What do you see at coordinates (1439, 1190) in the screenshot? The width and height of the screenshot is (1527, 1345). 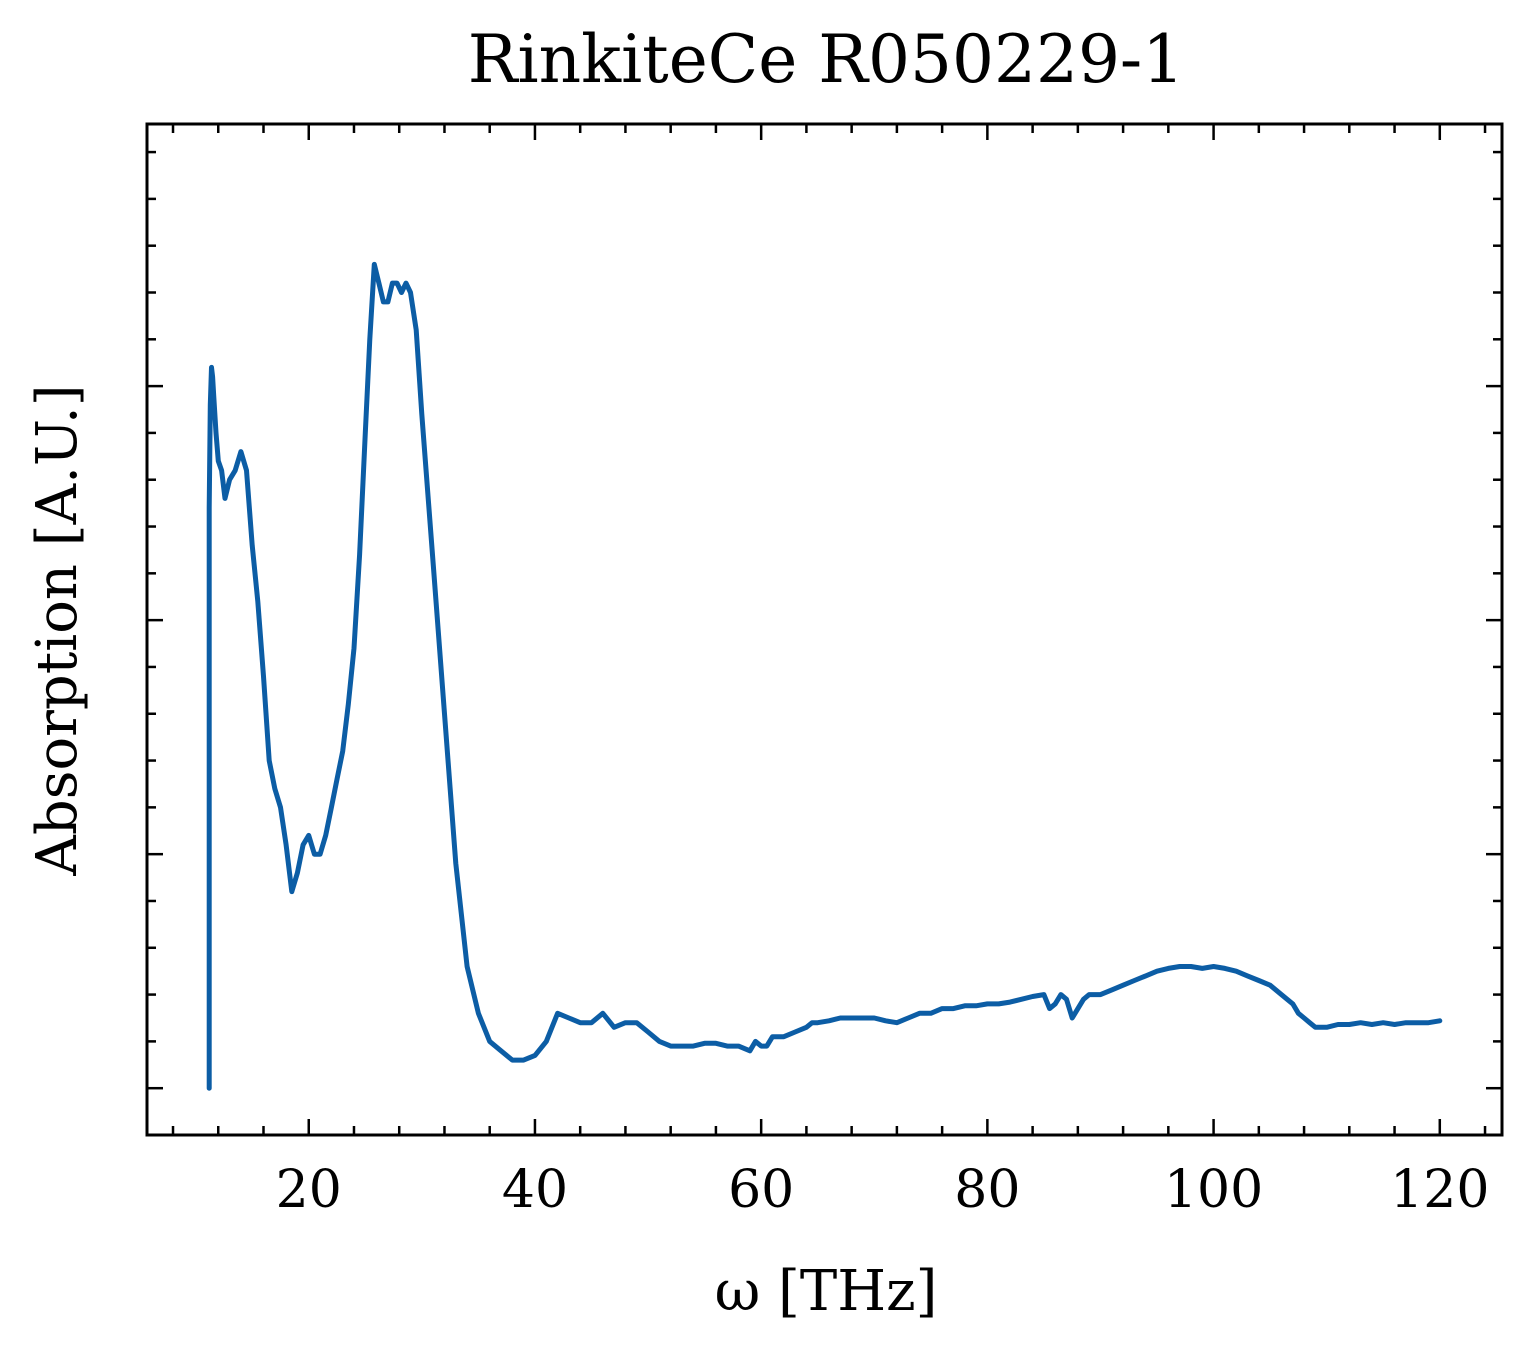 I see `x-tick-label: 120` at bounding box center [1439, 1190].